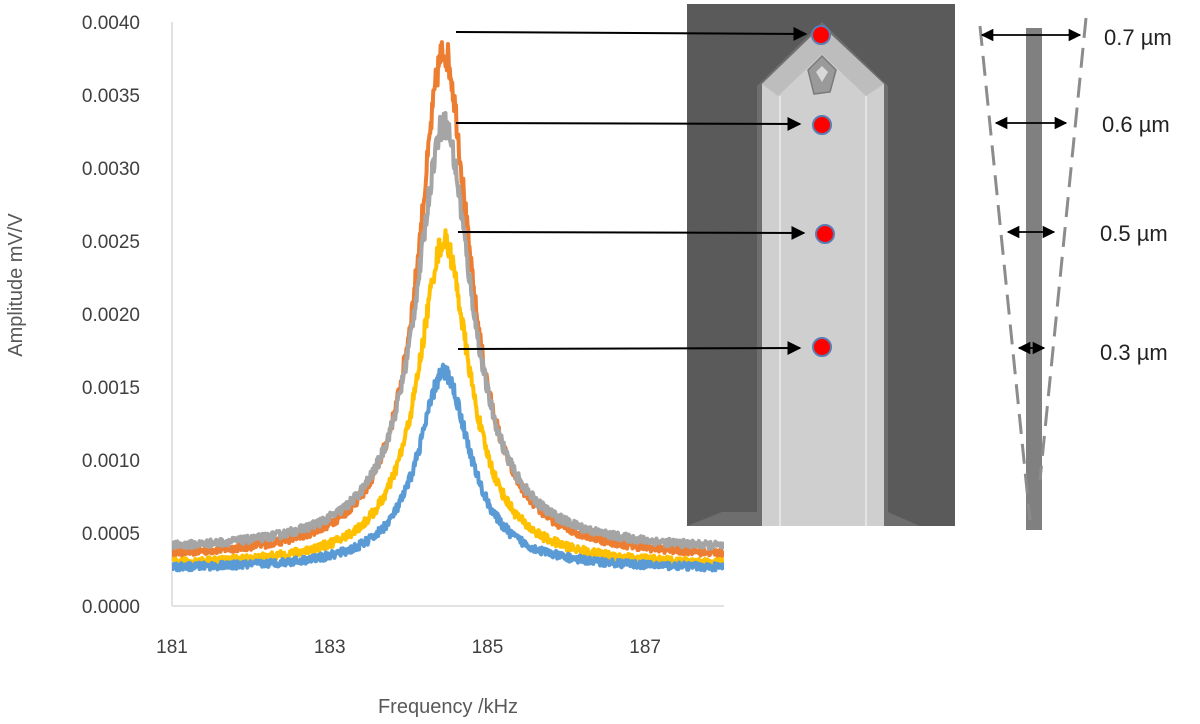  What do you see at coordinates (111, 607) in the screenshot?
I see `y-tick-label: 0.0000` at bounding box center [111, 607].